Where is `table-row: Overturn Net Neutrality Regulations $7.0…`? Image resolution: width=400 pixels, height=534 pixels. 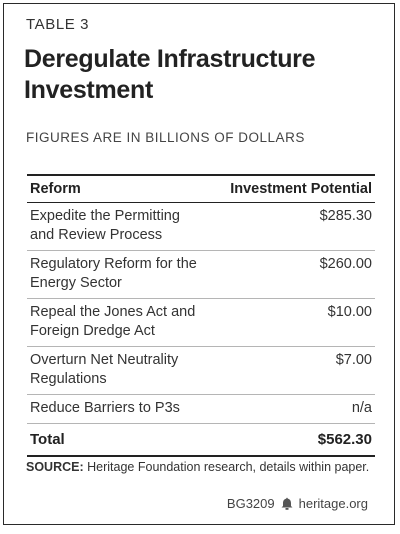 table-row: Overturn Net Neutrality Regulations $7.0… is located at coordinates (201, 370).